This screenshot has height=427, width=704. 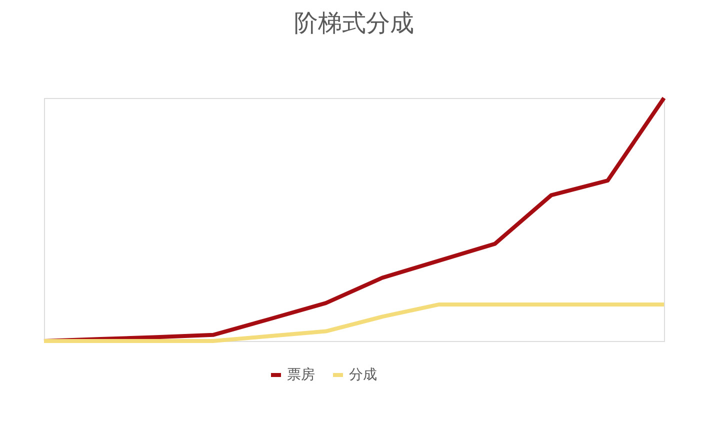 What do you see at coordinates (301, 375) in the screenshot?
I see `legend-label: 票房` at bounding box center [301, 375].